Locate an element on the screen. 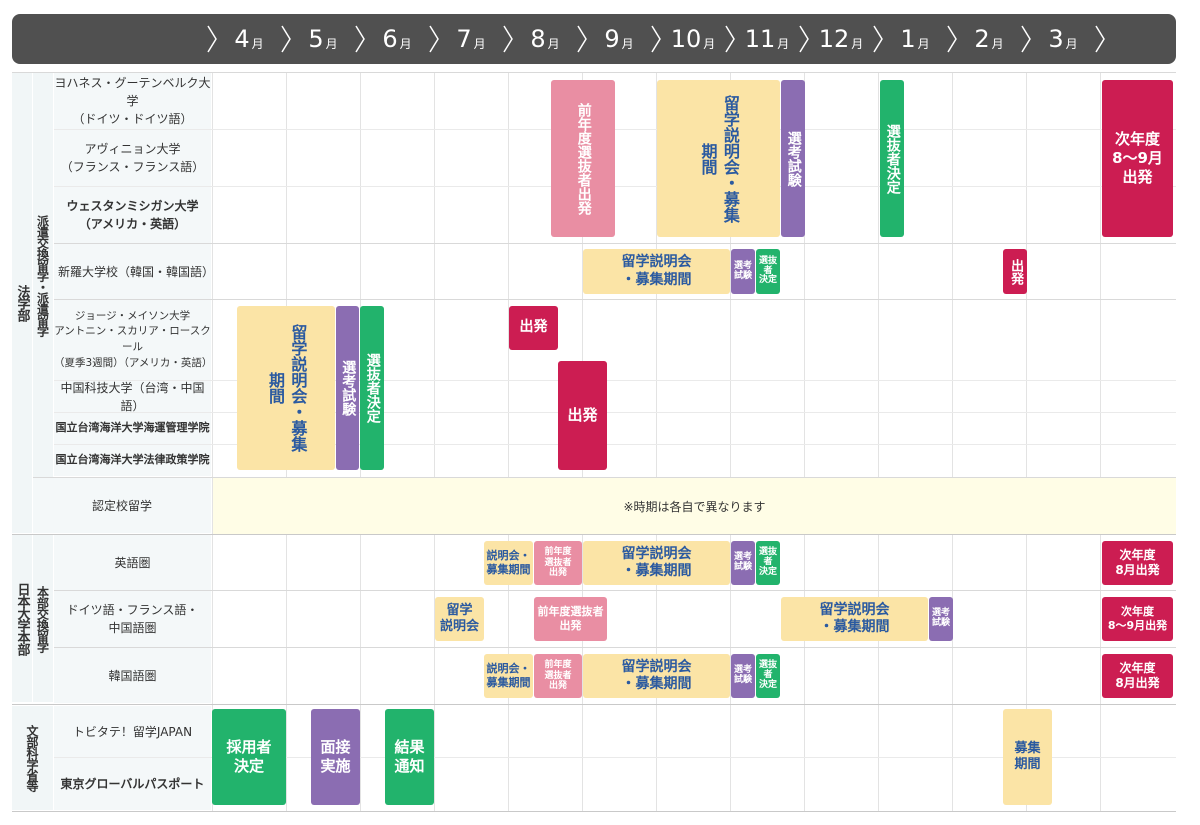 This screenshot has height=825, width=1200. jinendo-shuppatsu-bar: 次年度 8〜9月 出発 is located at coordinates (1137, 158).